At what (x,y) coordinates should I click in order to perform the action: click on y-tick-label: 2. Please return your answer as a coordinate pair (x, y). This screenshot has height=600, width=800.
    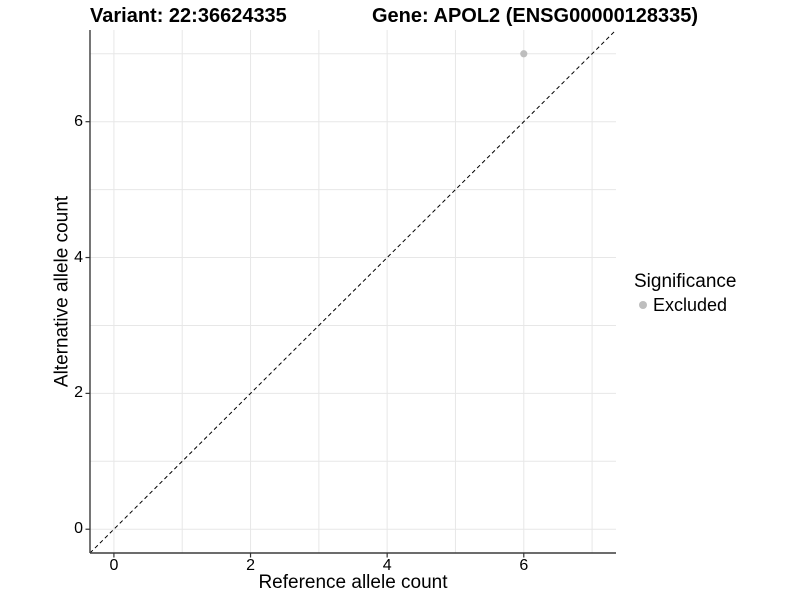
    Looking at the image, I should click on (78, 393).